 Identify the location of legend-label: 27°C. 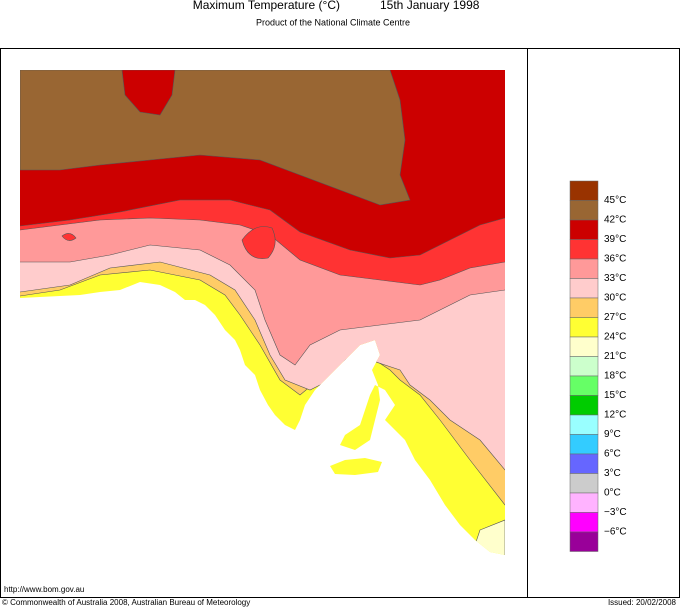
(615, 317).